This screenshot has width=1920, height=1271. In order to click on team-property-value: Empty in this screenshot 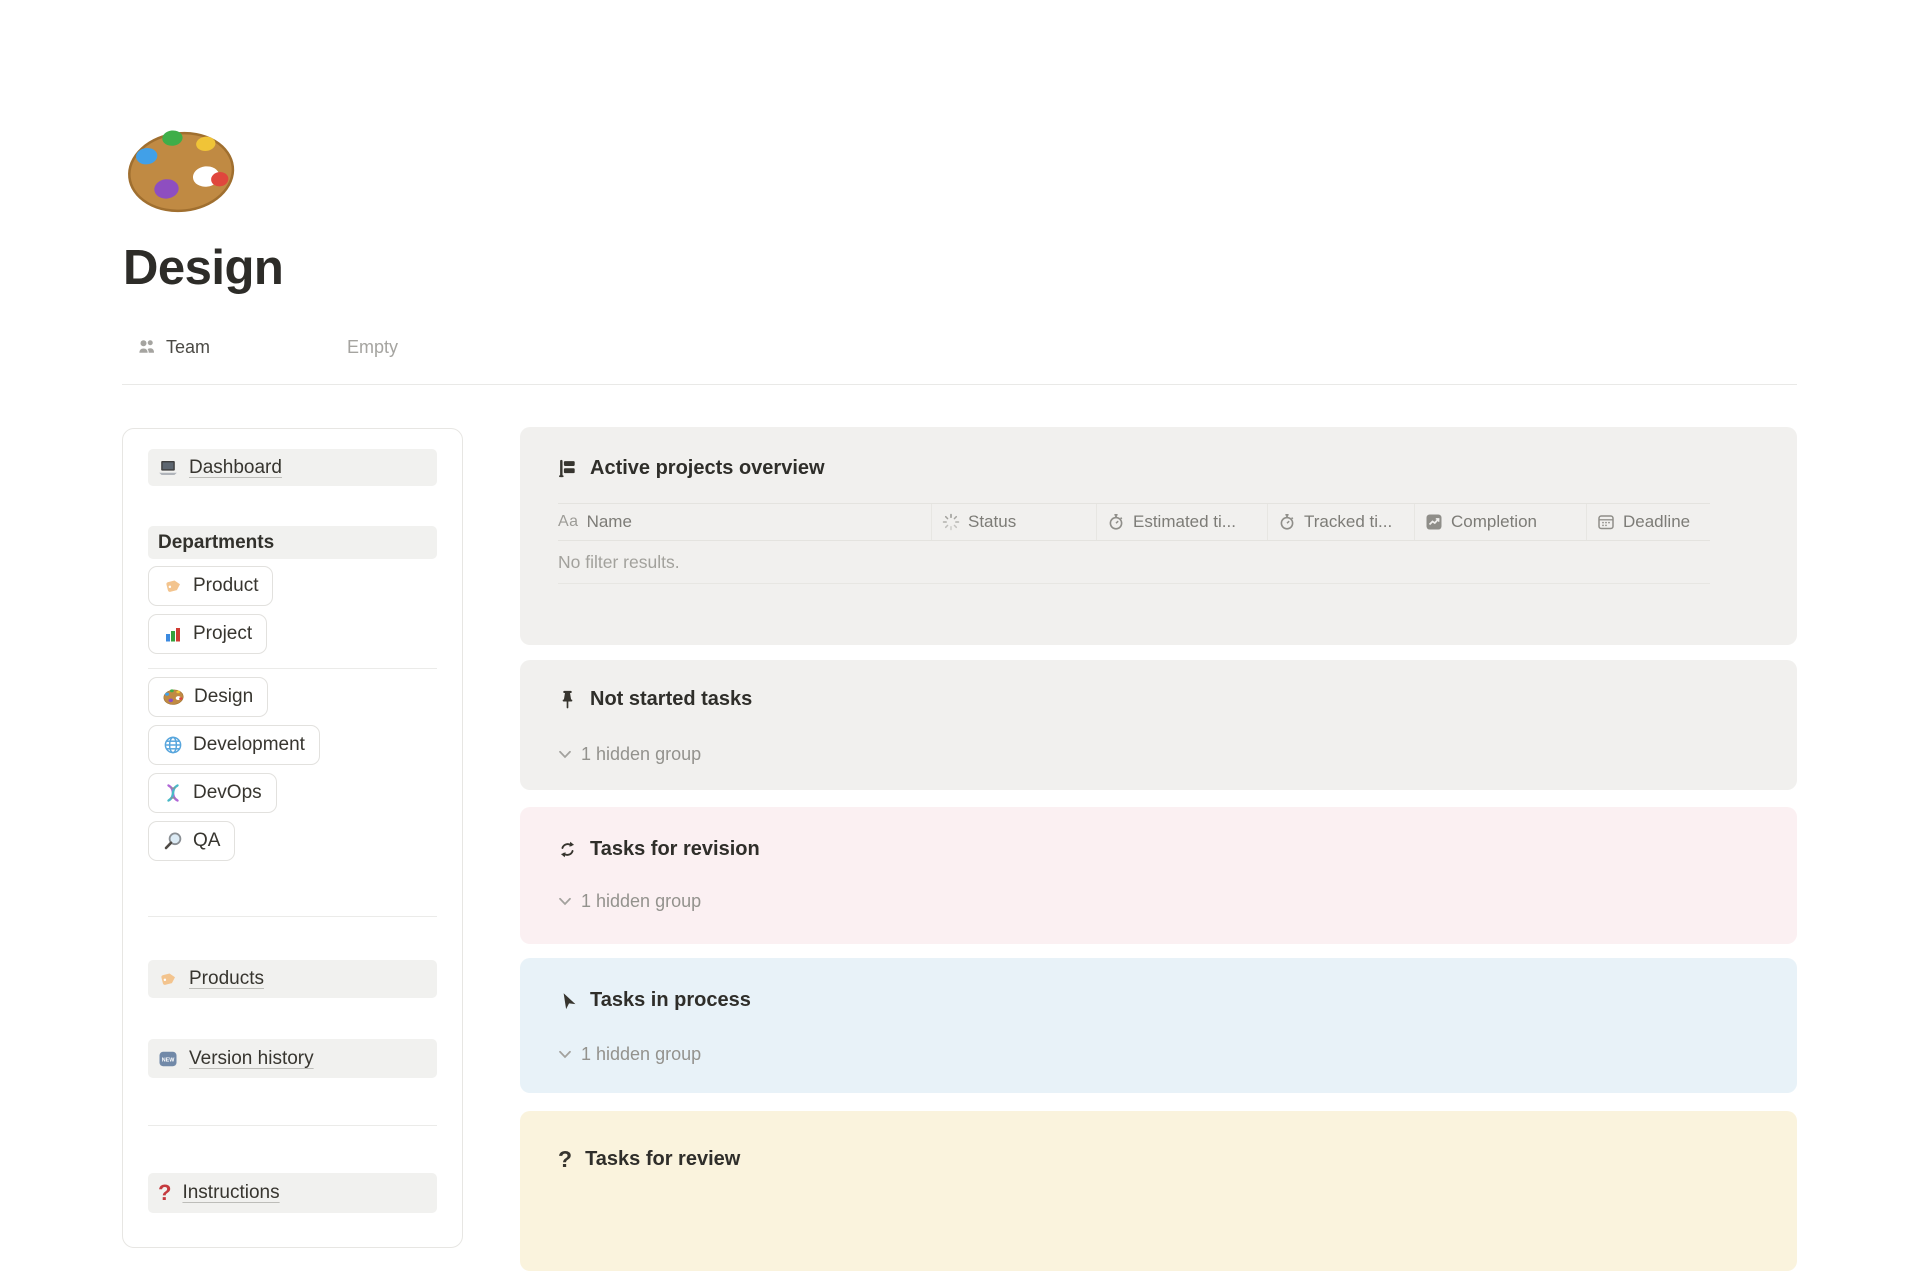, I will do `click(373, 346)`.